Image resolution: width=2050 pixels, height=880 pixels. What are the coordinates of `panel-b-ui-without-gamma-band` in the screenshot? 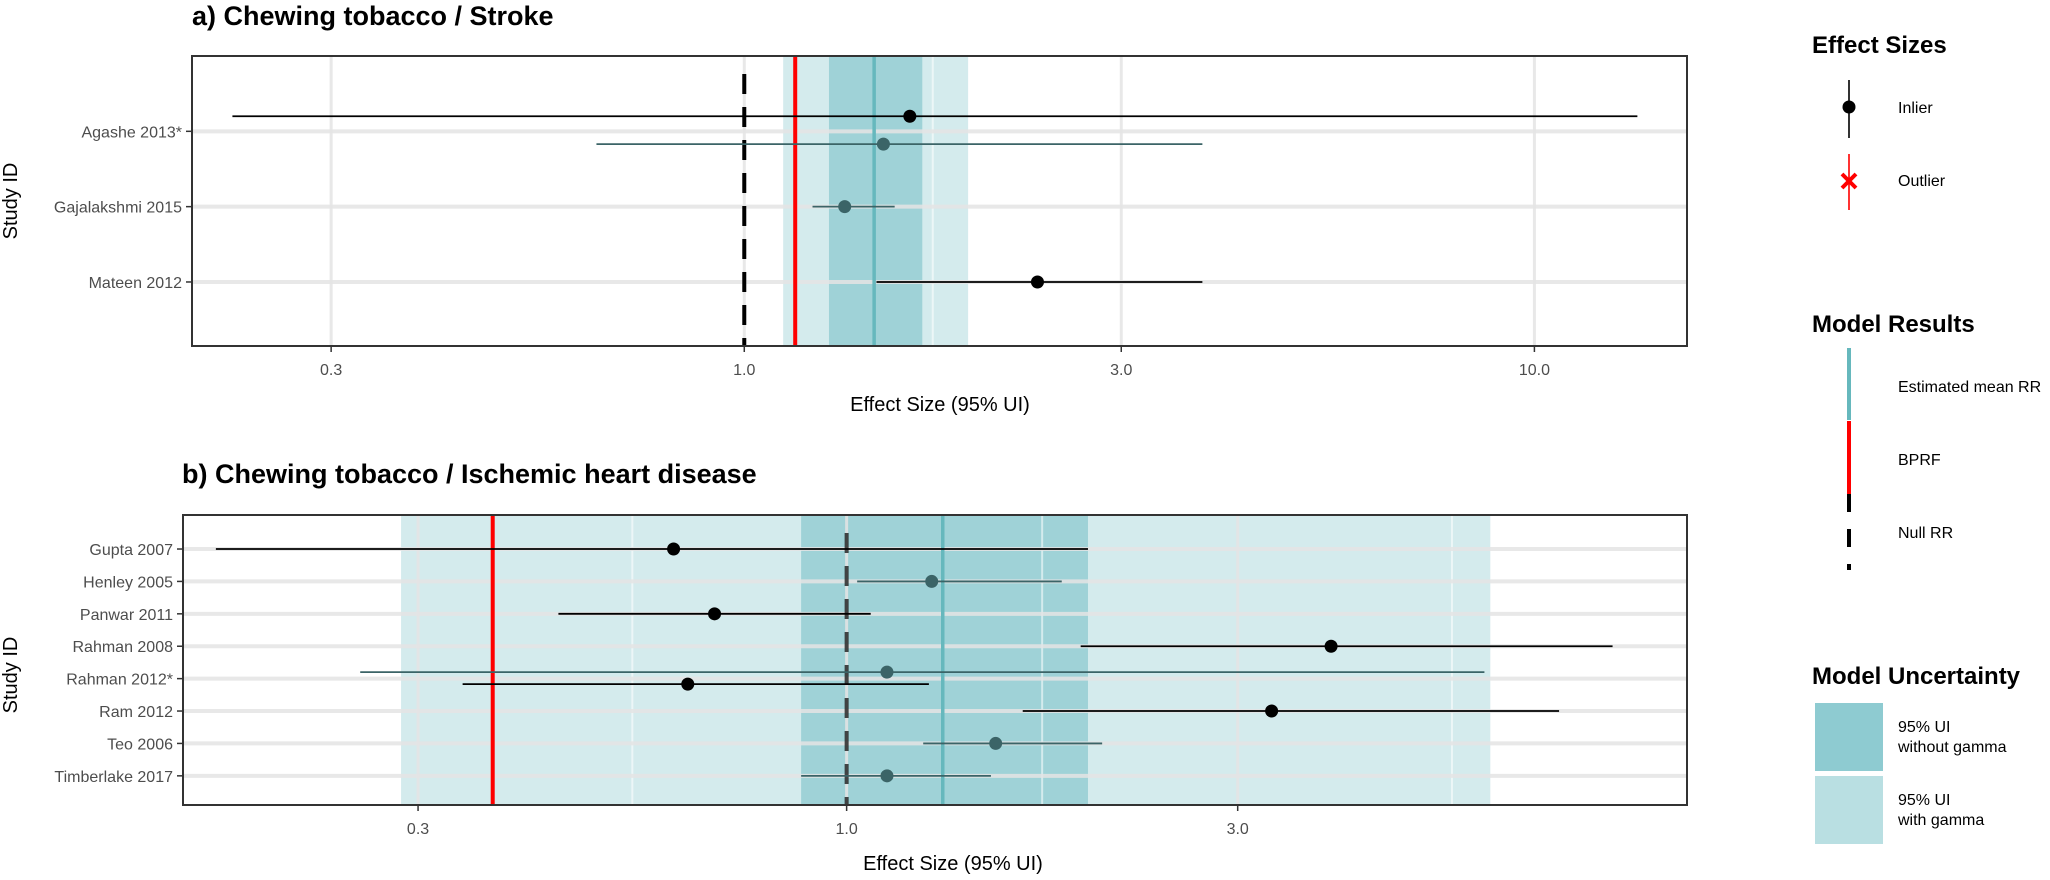 It's located at (944, 660).